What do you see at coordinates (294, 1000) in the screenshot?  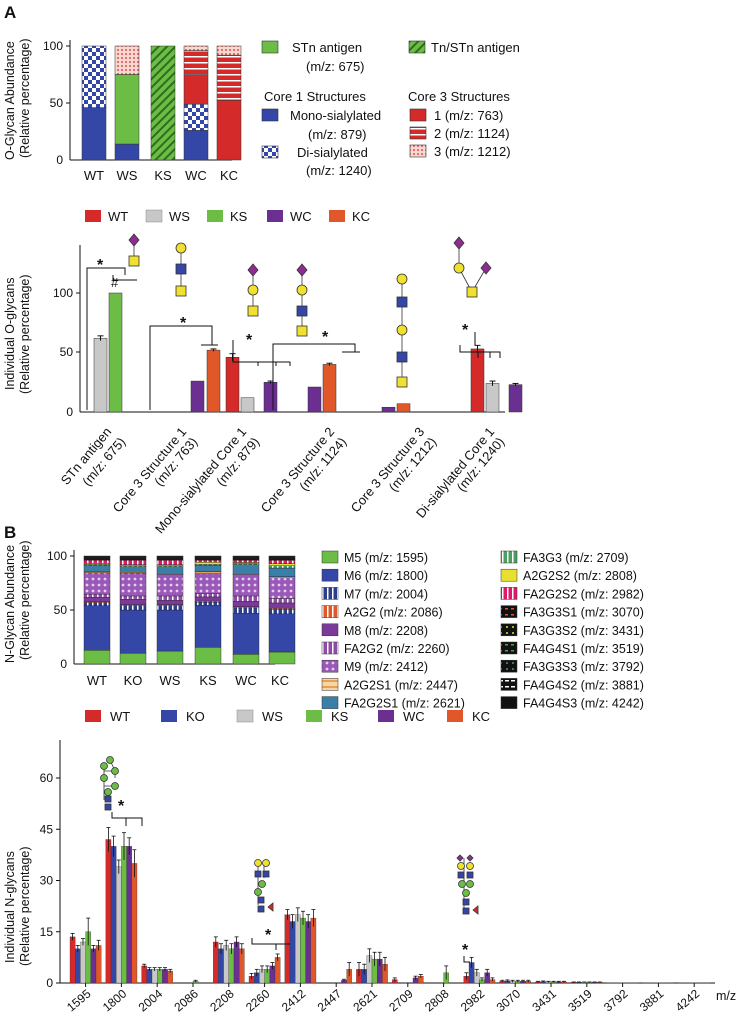 I see `b-bottom-xtick: 2412` at bounding box center [294, 1000].